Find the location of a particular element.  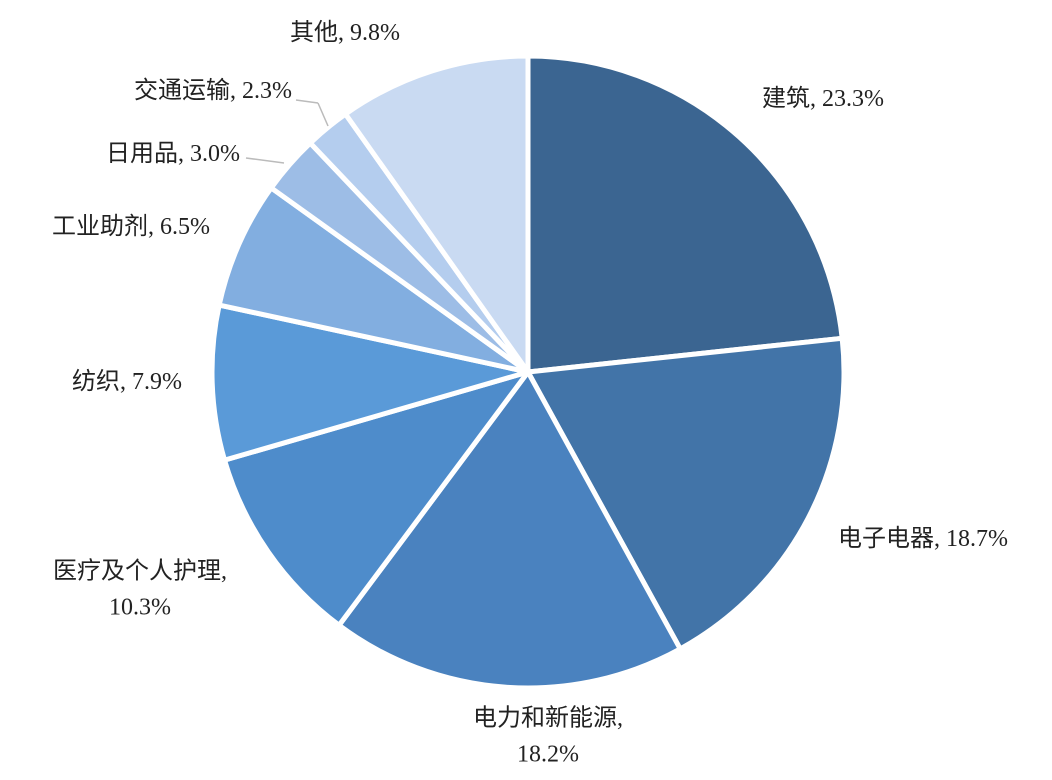

category-label: 纺织, is located at coordinates (99, 381).